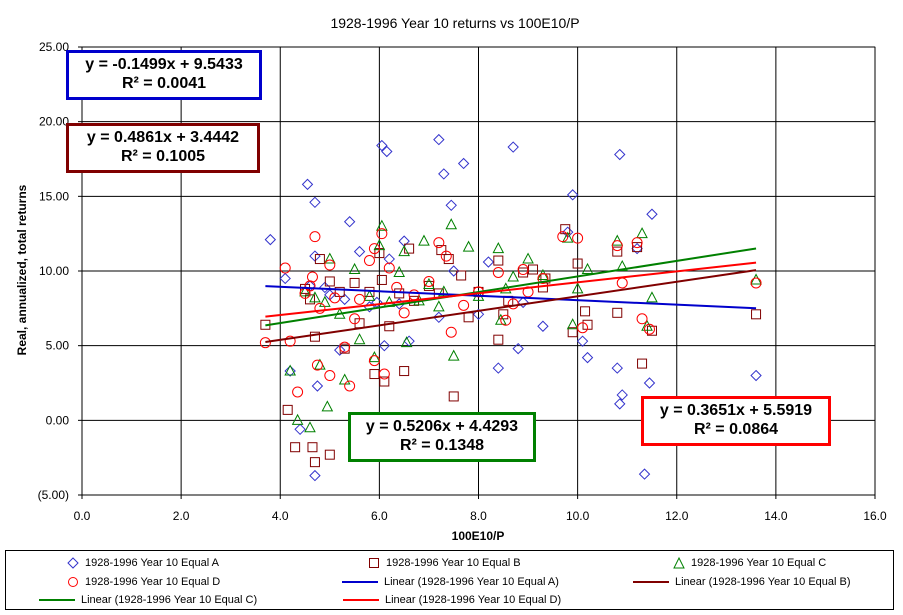 This screenshot has height=615, width=903. What do you see at coordinates (54, 122) in the screenshot?
I see `y-tick-label: 20.00` at bounding box center [54, 122].